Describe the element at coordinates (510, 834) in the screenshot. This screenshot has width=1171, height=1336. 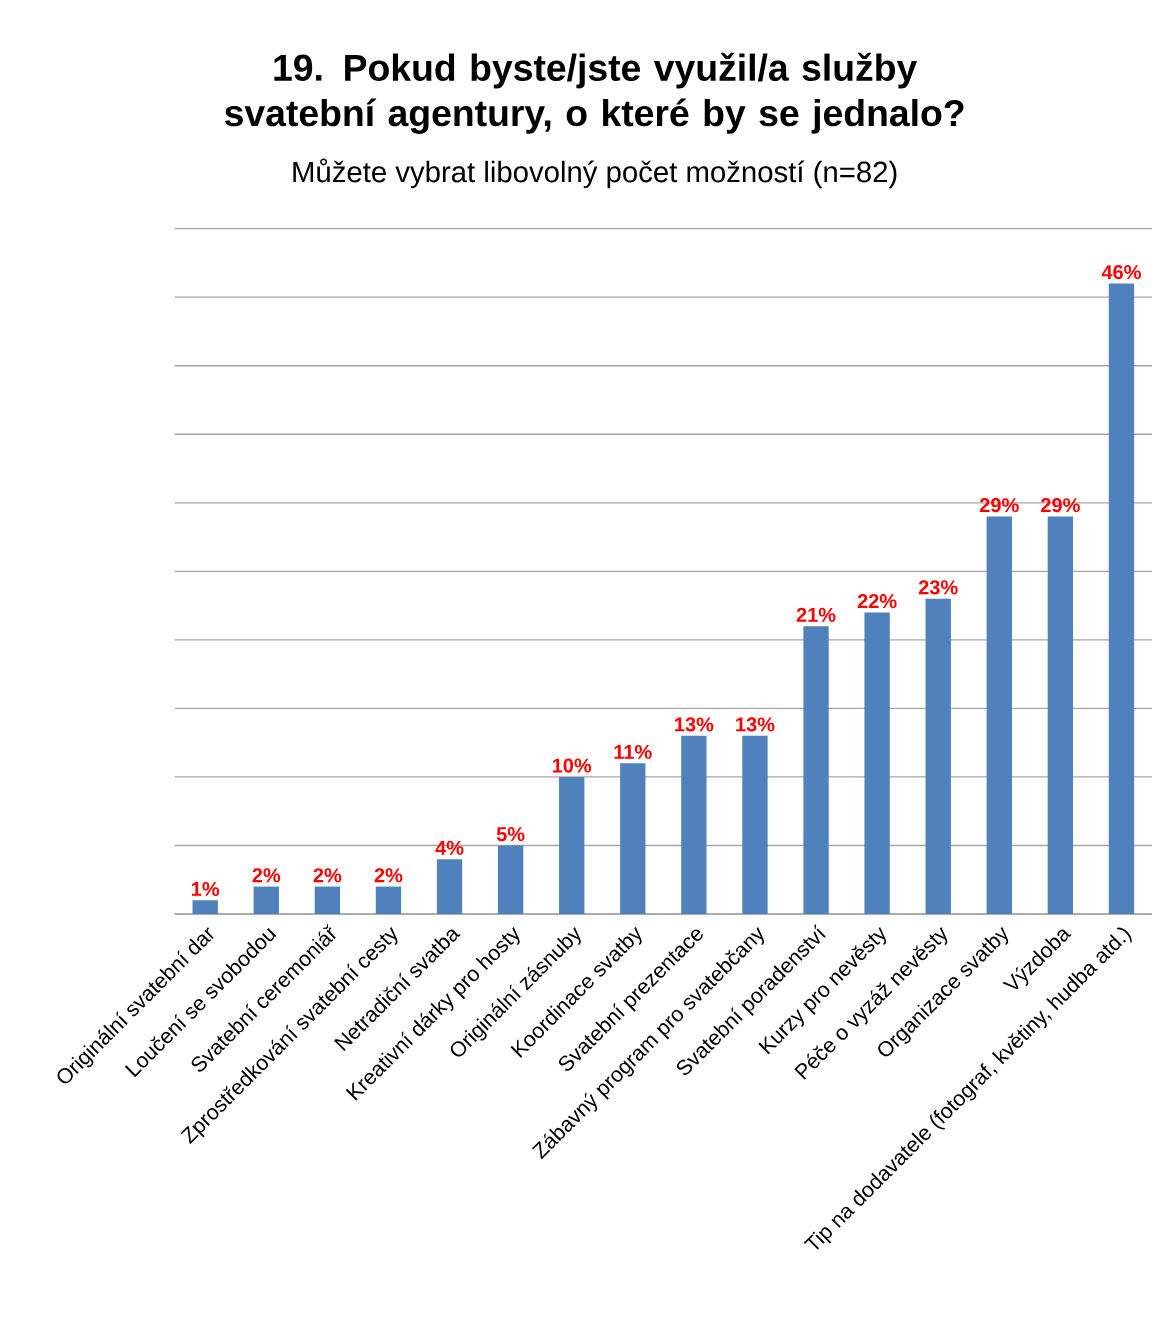
I see `data-label: 5%` at that location.